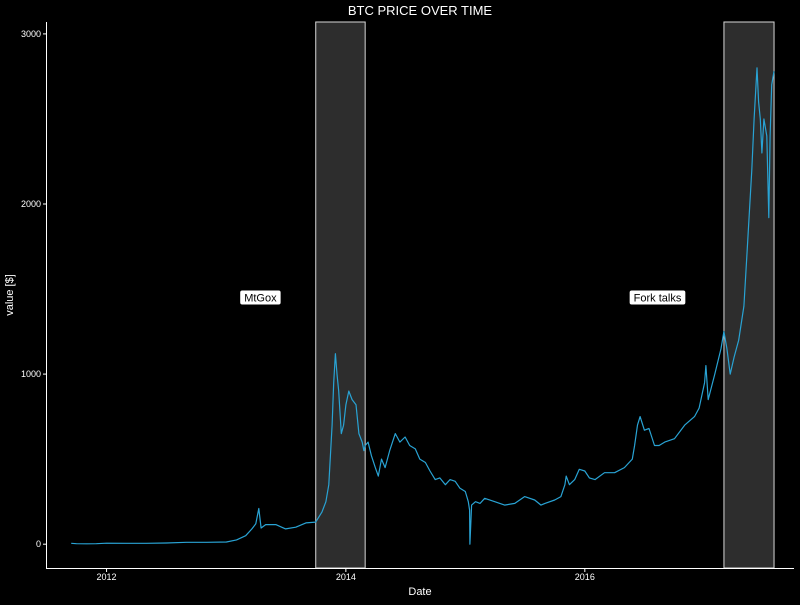  I want to click on y-tick-label-1: 1000, so click(31, 374).